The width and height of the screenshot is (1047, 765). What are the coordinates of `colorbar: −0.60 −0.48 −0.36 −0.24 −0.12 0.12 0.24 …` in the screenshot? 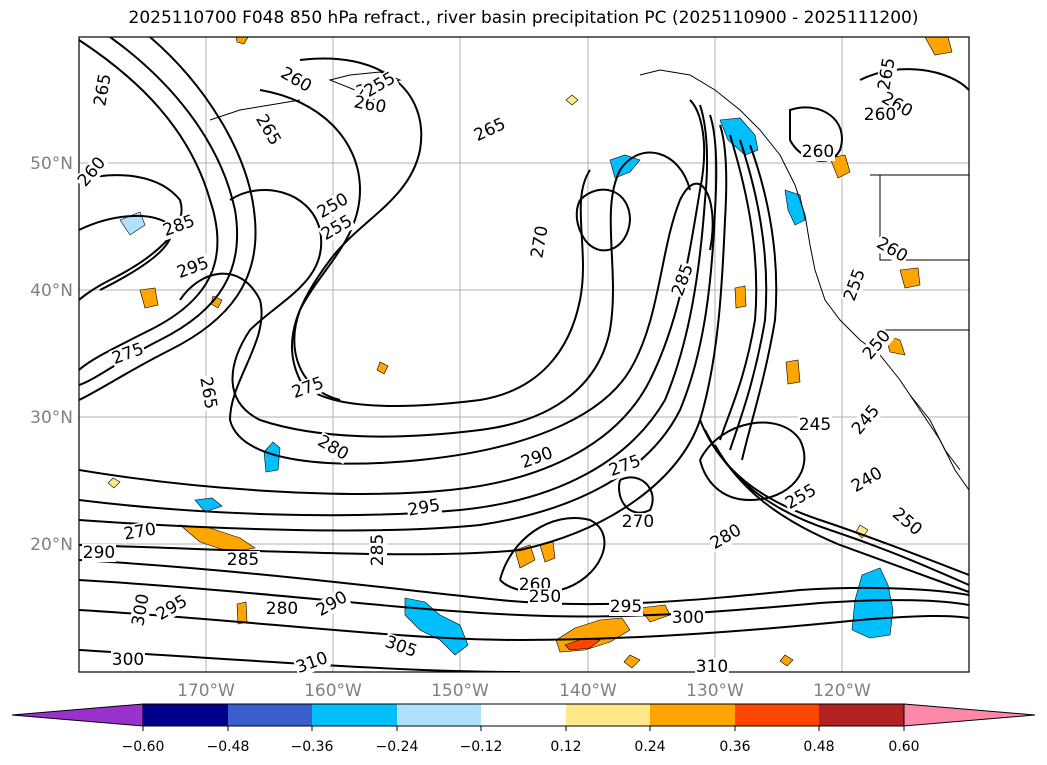 It's located at (523, 729).